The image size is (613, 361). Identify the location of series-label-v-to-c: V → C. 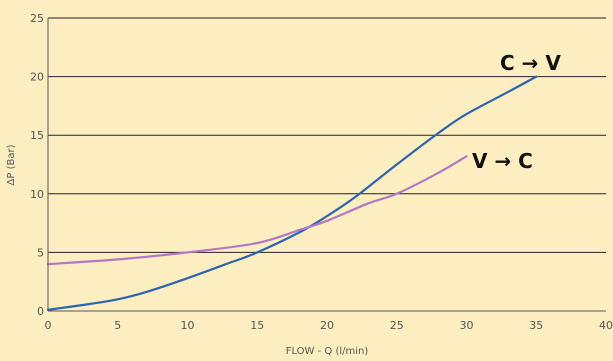
(502, 161).